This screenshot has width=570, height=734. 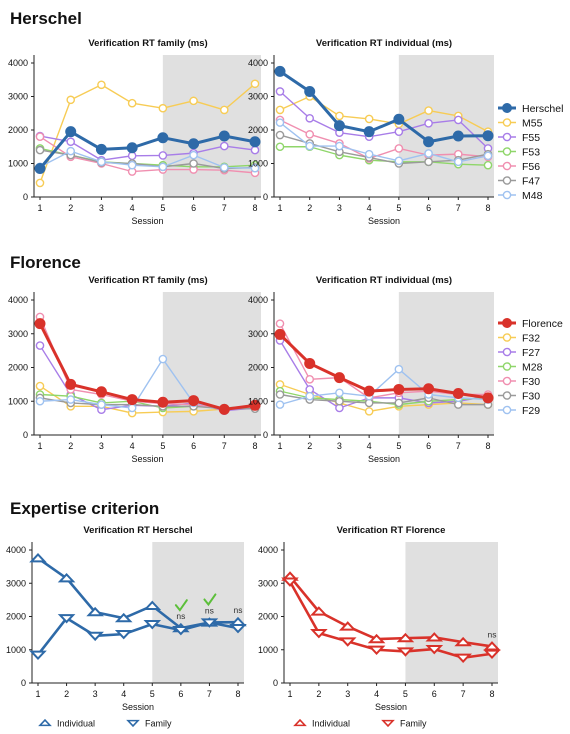 What do you see at coordinates (84, 508) in the screenshot?
I see `section-title-expertise: Expertise criterion` at bounding box center [84, 508].